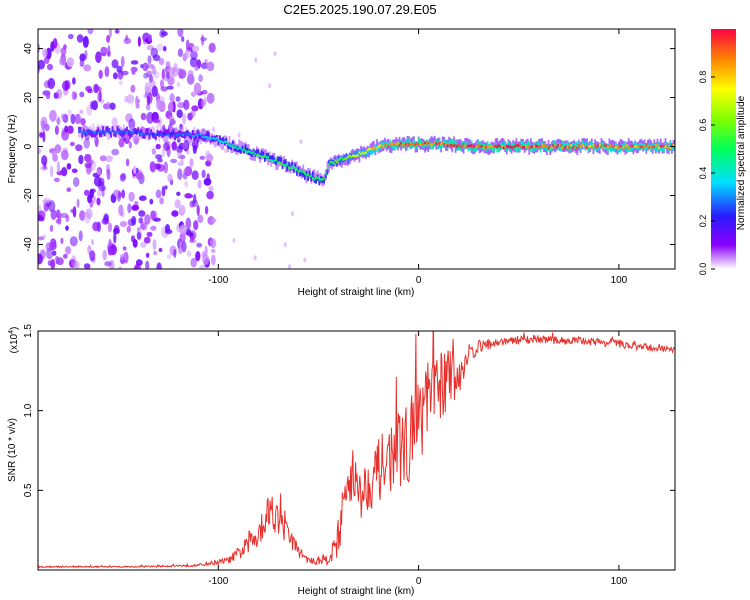 The image size is (750, 600). What do you see at coordinates (28, 331) in the screenshot?
I see `snr-y-tick-label: 1.5` at bounding box center [28, 331].